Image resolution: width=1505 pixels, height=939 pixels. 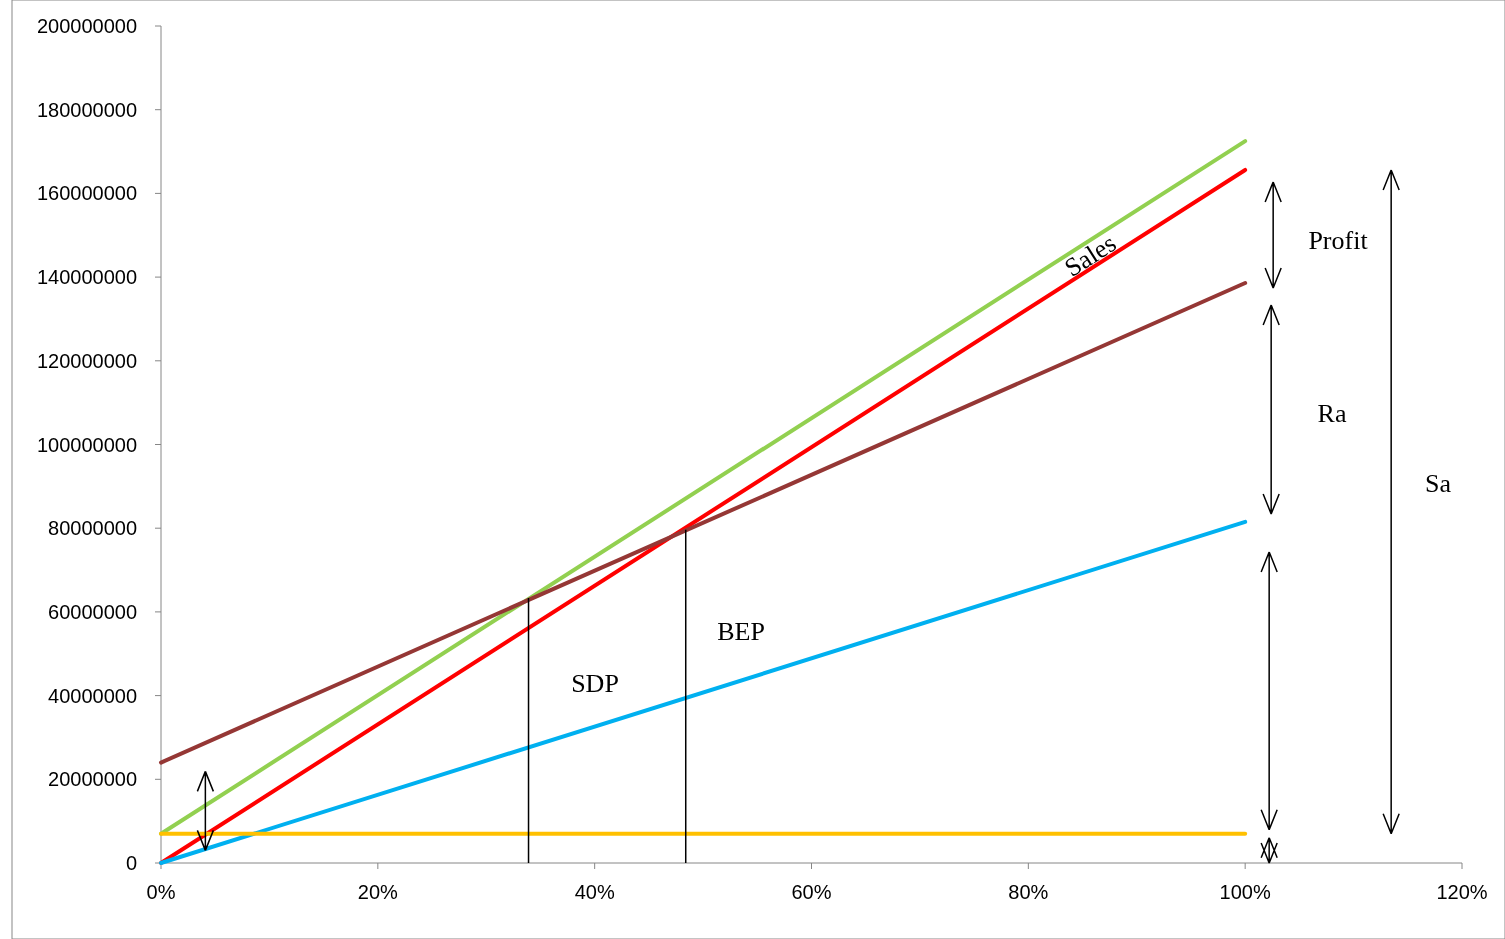 What do you see at coordinates (92, 611) in the screenshot?
I see `y-tick-label: 60000000` at bounding box center [92, 611].